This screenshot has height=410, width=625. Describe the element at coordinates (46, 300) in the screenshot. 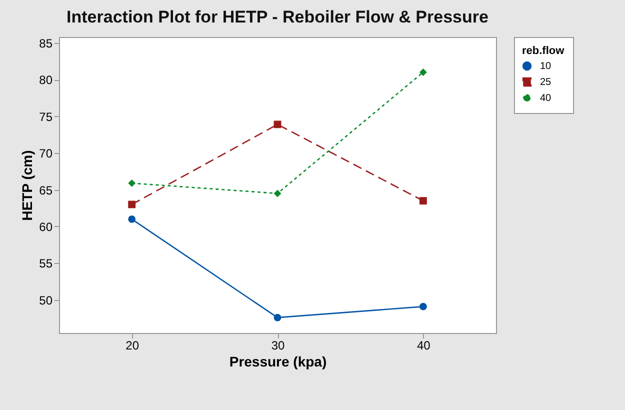

I see `y-tick-label: 50` at that location.